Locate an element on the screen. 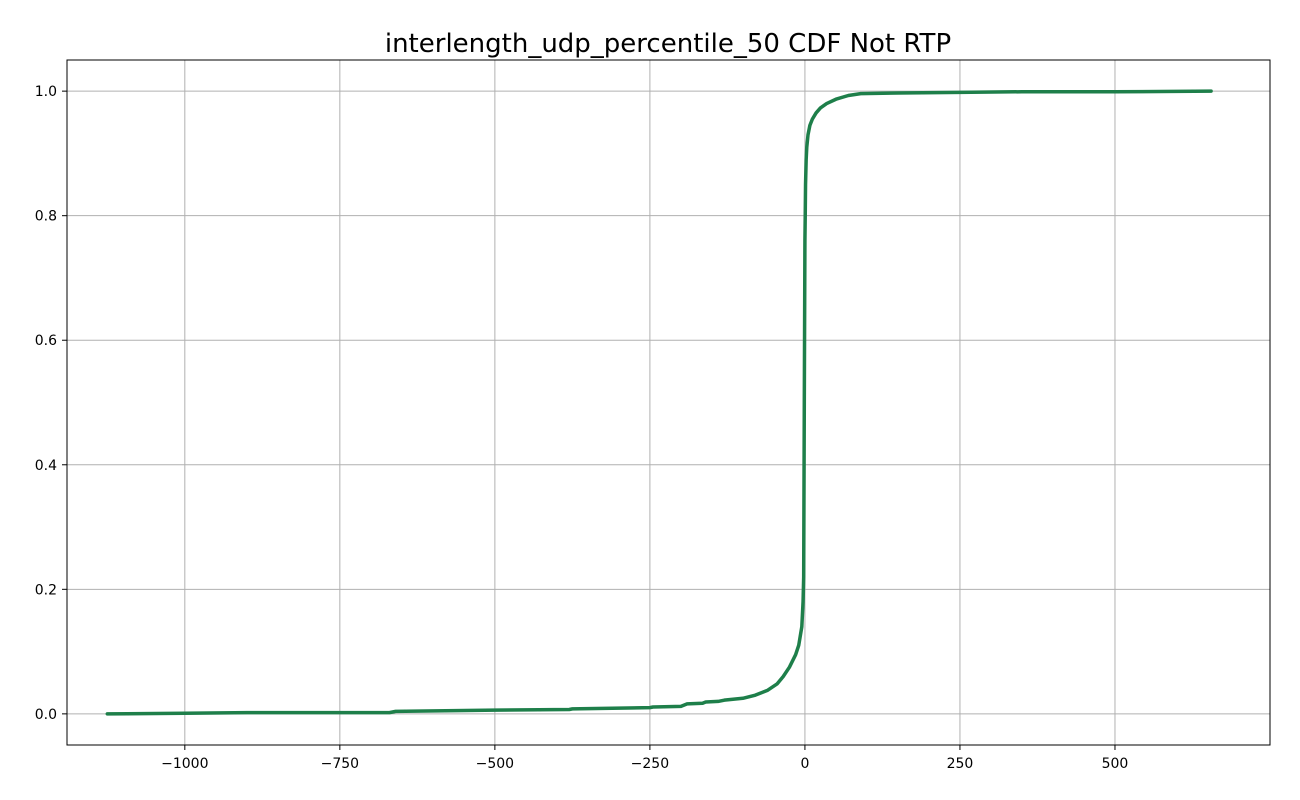 Image resolution: width=1300 pixels, height=800 pixels. y-axis: 0.0 0.2 0.4 0.6 0.8 1.0 is located at coordinates (51, 403).